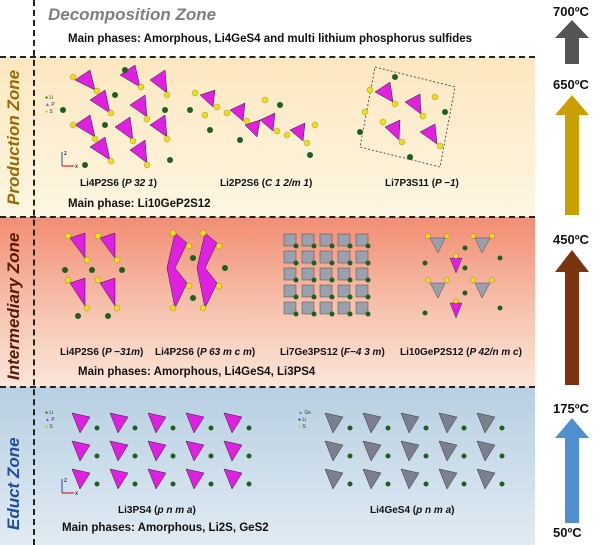 The width and height of the screenshot is (600, 545). I want to click on atom-legend-ge: ▲ Ge ● Li ● S, so click(305, 420).